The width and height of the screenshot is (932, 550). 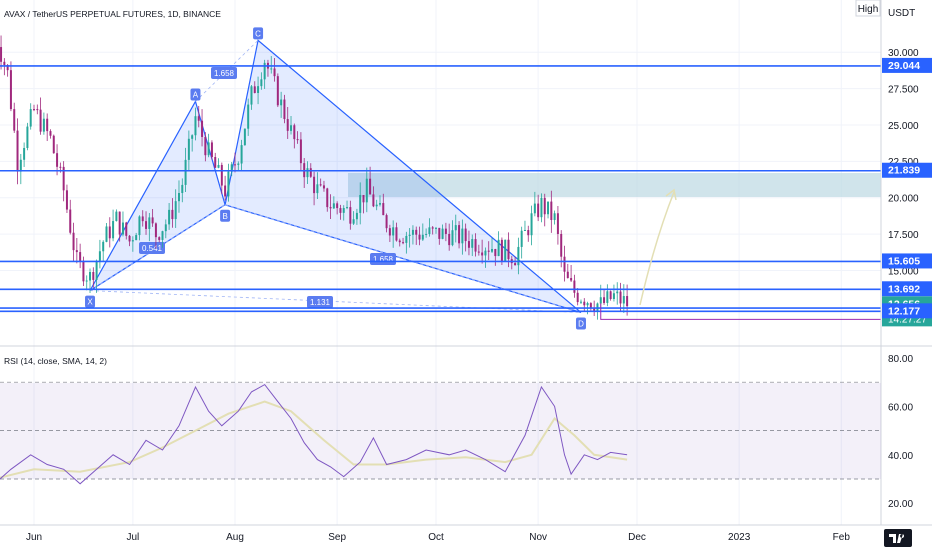 I want to click on price-label-text: 21.839, so click(x=904, y=171).